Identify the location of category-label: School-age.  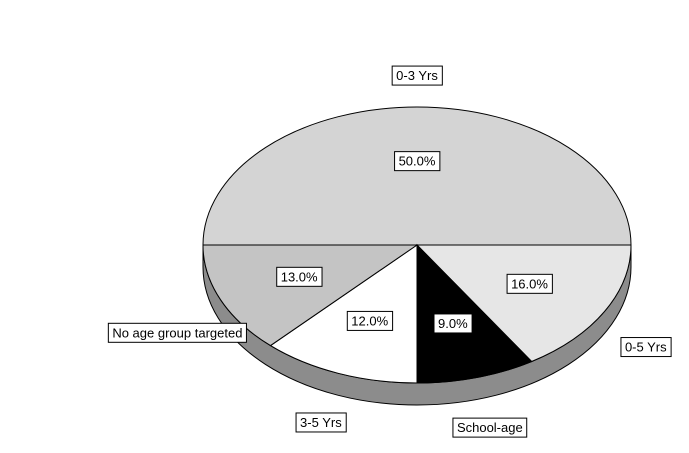
(490, 427).